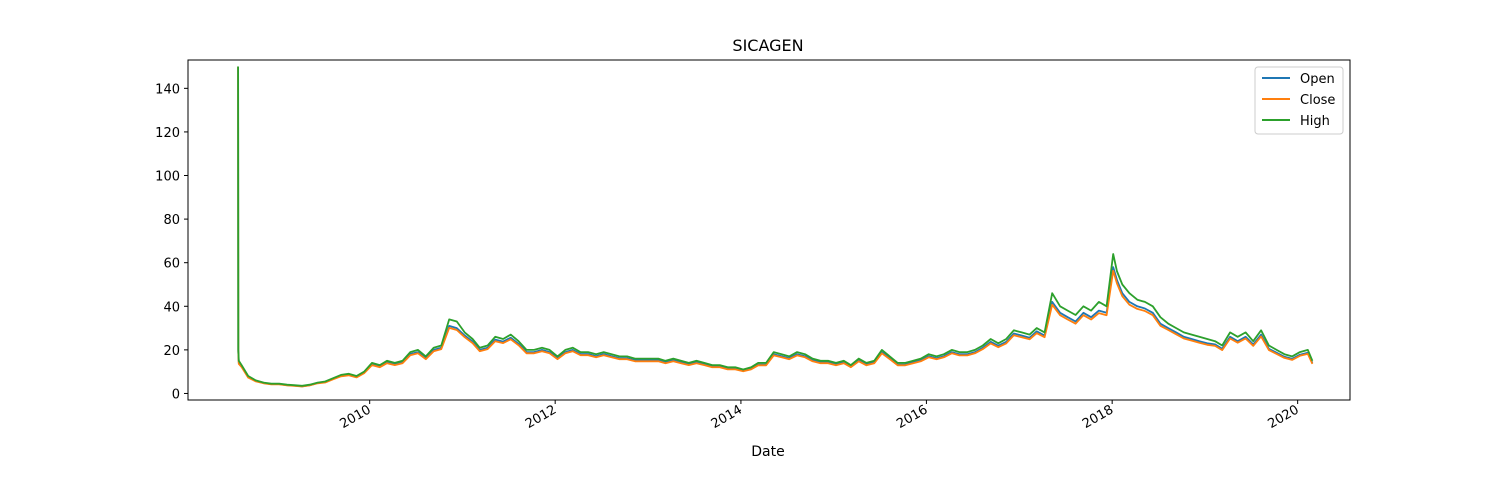  Describe the element at coordinates (767, 45) in the screenshot. I see `chart-title: SICAGEN` at that location.